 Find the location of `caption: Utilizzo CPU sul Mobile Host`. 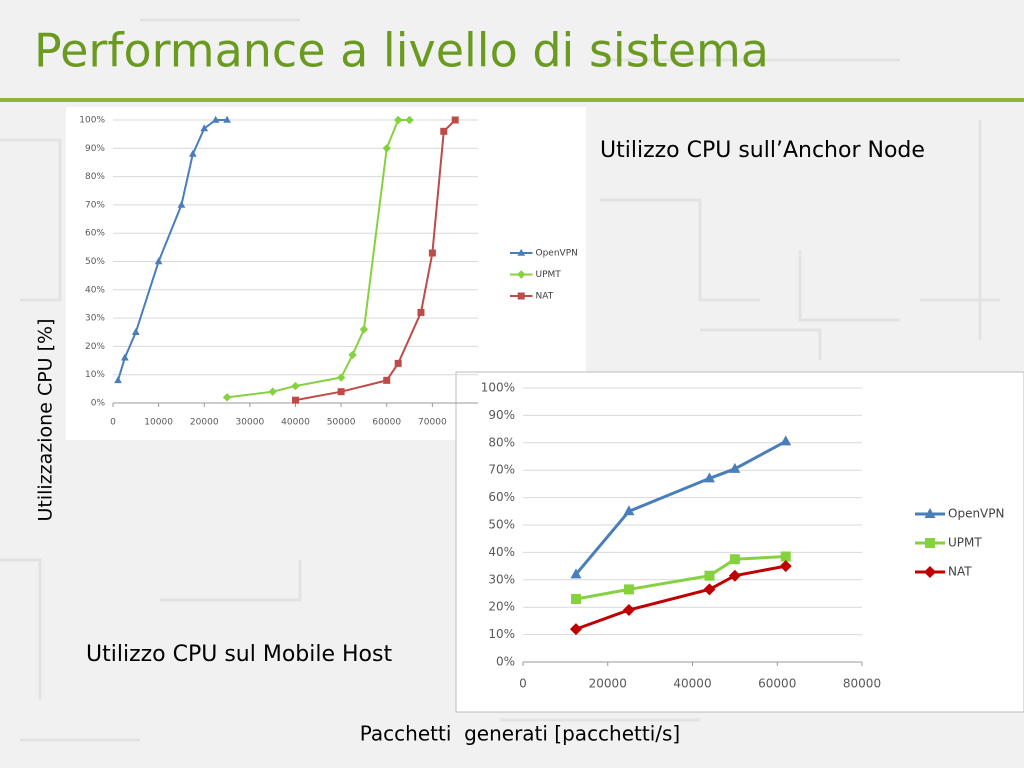

caption: Utilizzo CPU sul Mobile Host is located at coordinates (239, 654).